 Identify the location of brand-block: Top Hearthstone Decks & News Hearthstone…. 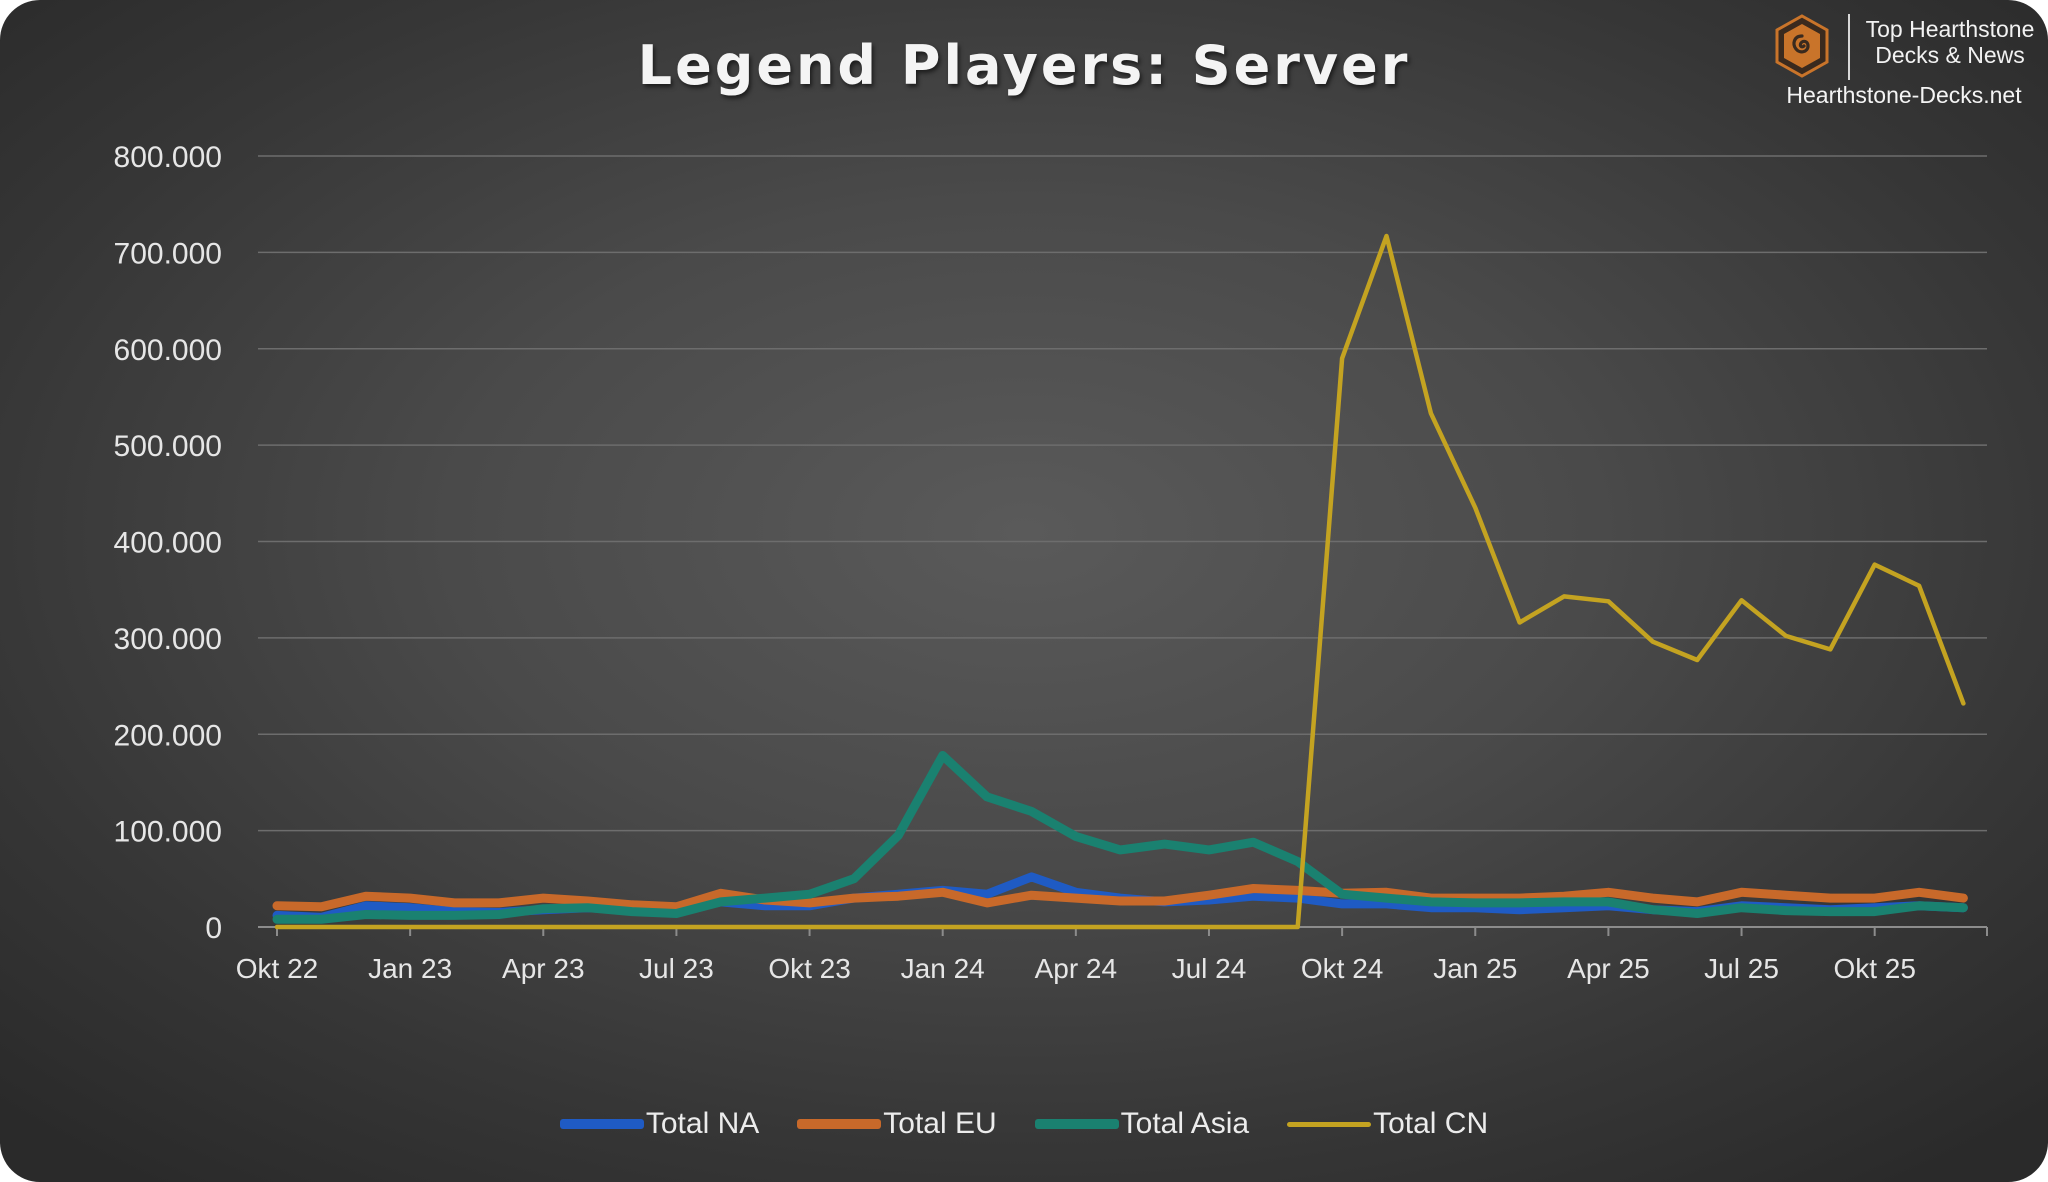
(1904, 61).